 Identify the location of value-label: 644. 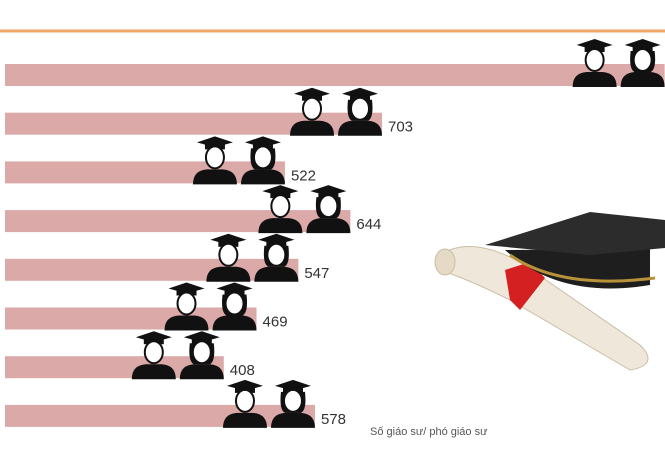
(368, 224).